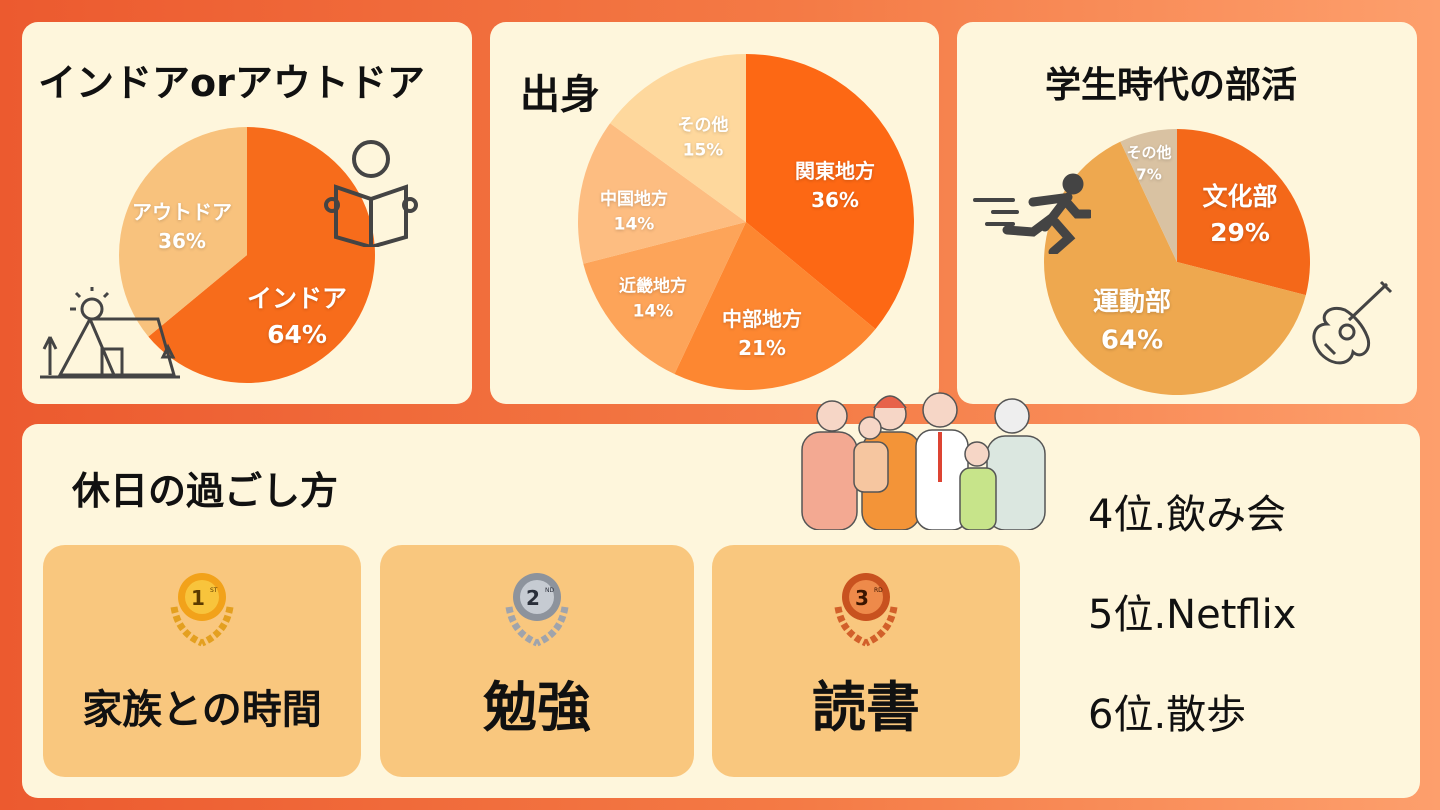 This screenshot has height=810, width=1440. Describe the element at coordinates (549, 590) in the screenshot. I see `svg-text: ND` at that location.